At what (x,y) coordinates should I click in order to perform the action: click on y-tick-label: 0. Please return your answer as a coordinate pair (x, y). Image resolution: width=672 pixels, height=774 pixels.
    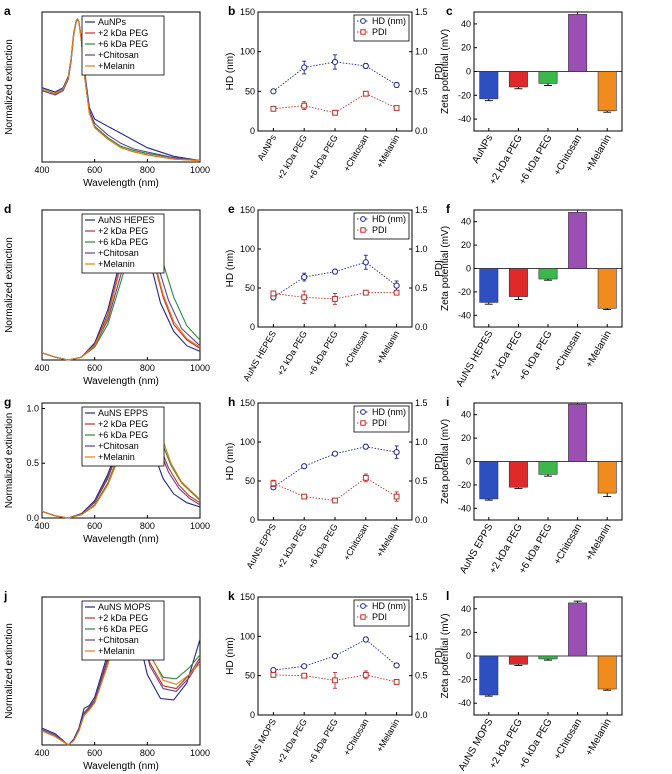
    Looking at the image, I should click on (468, 656).